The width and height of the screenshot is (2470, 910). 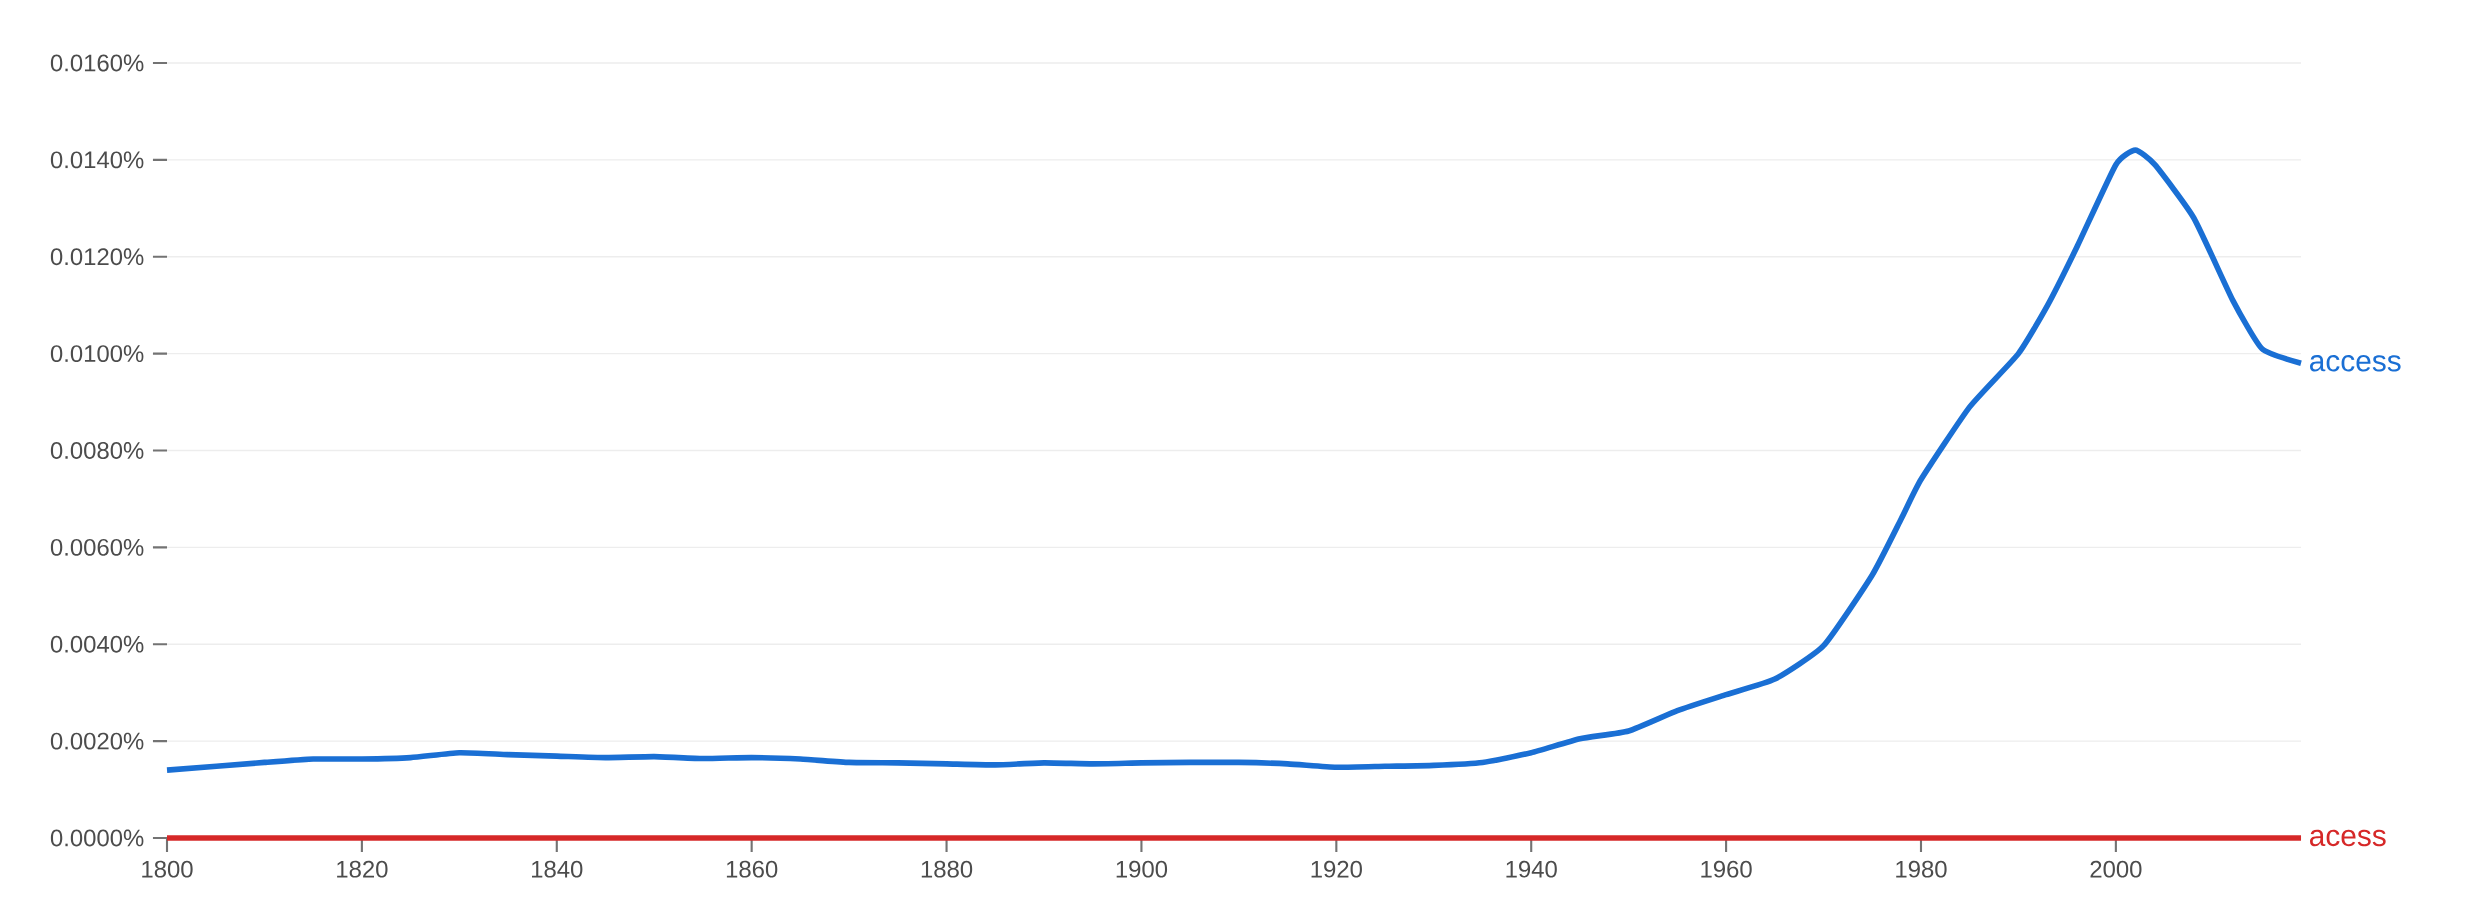 I want to click on x-tick-label: 1860, so click(x=752, y=869).